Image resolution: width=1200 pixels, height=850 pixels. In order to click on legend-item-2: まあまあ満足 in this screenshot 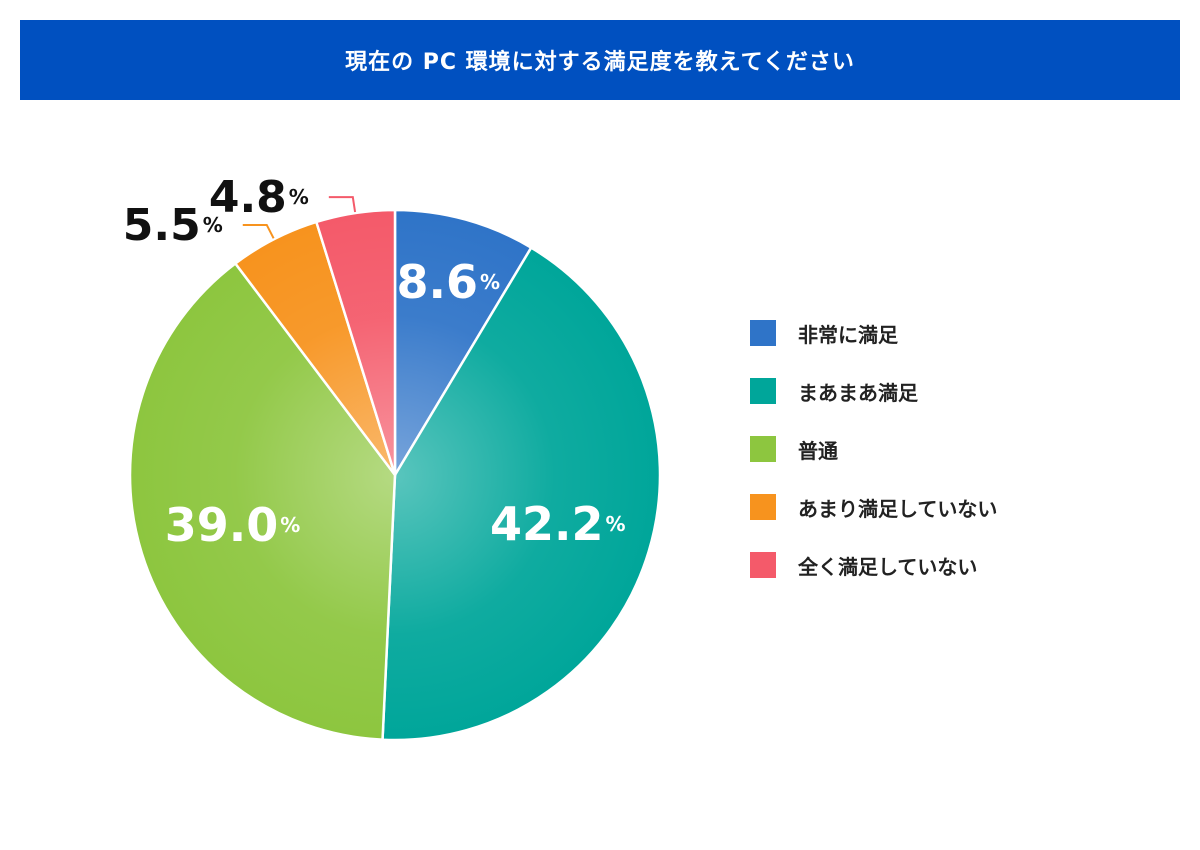, I will do `click(873, 391)`.